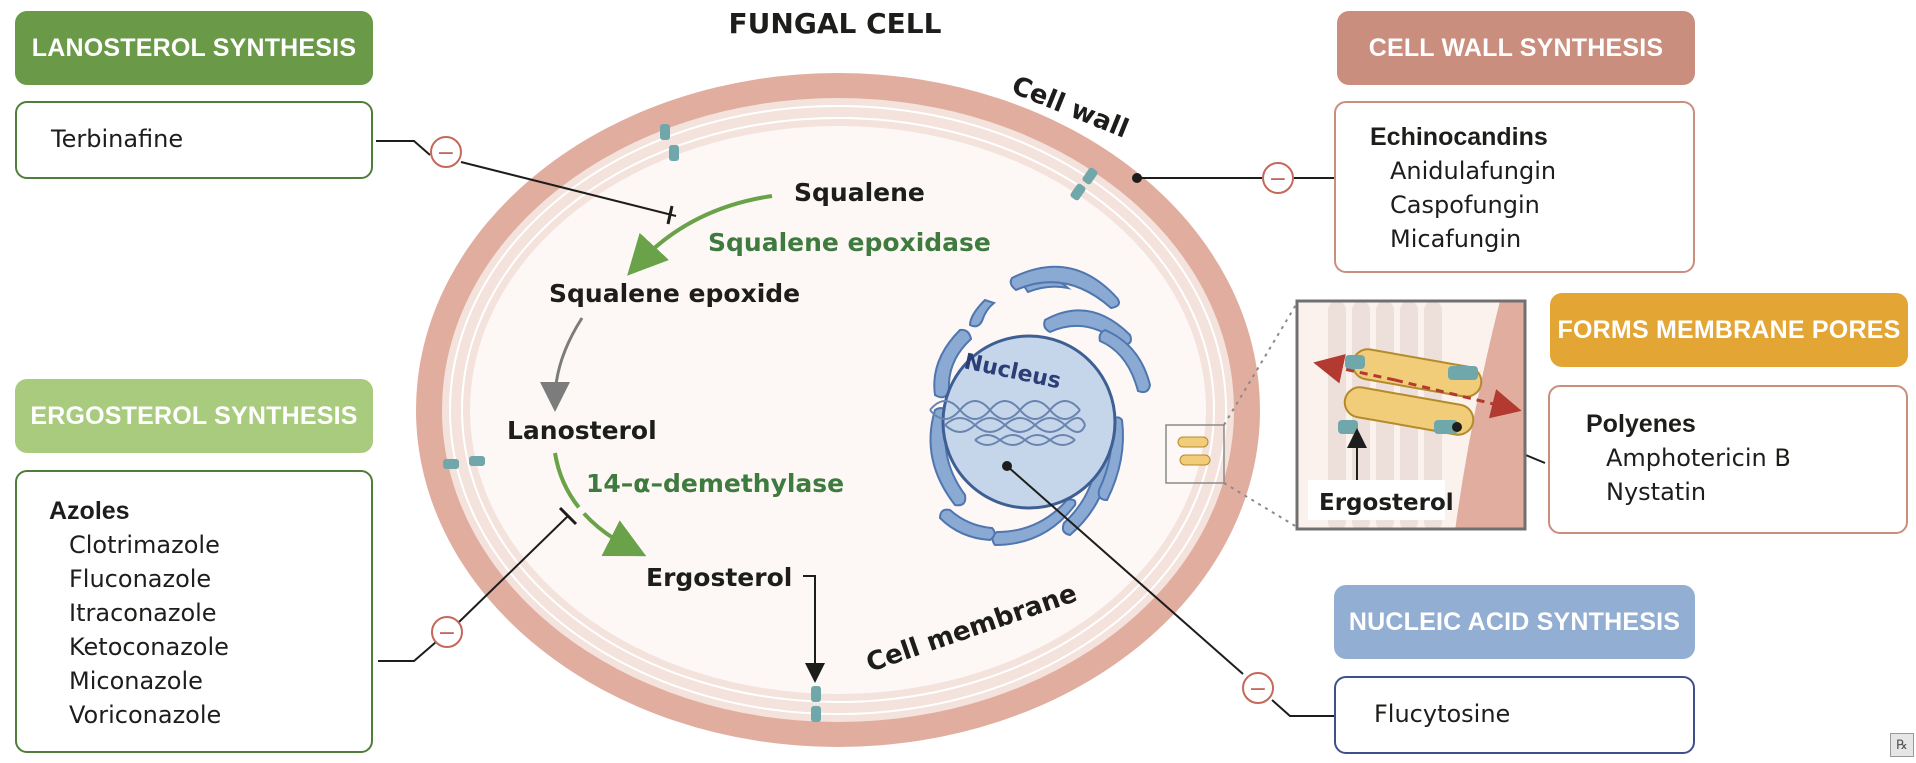 The image size is (1916, 763). What do you see at coordinates (1194, 451) in the screenshot?
I see `membrane-pore-icon` at bounding box center [1194, 451].